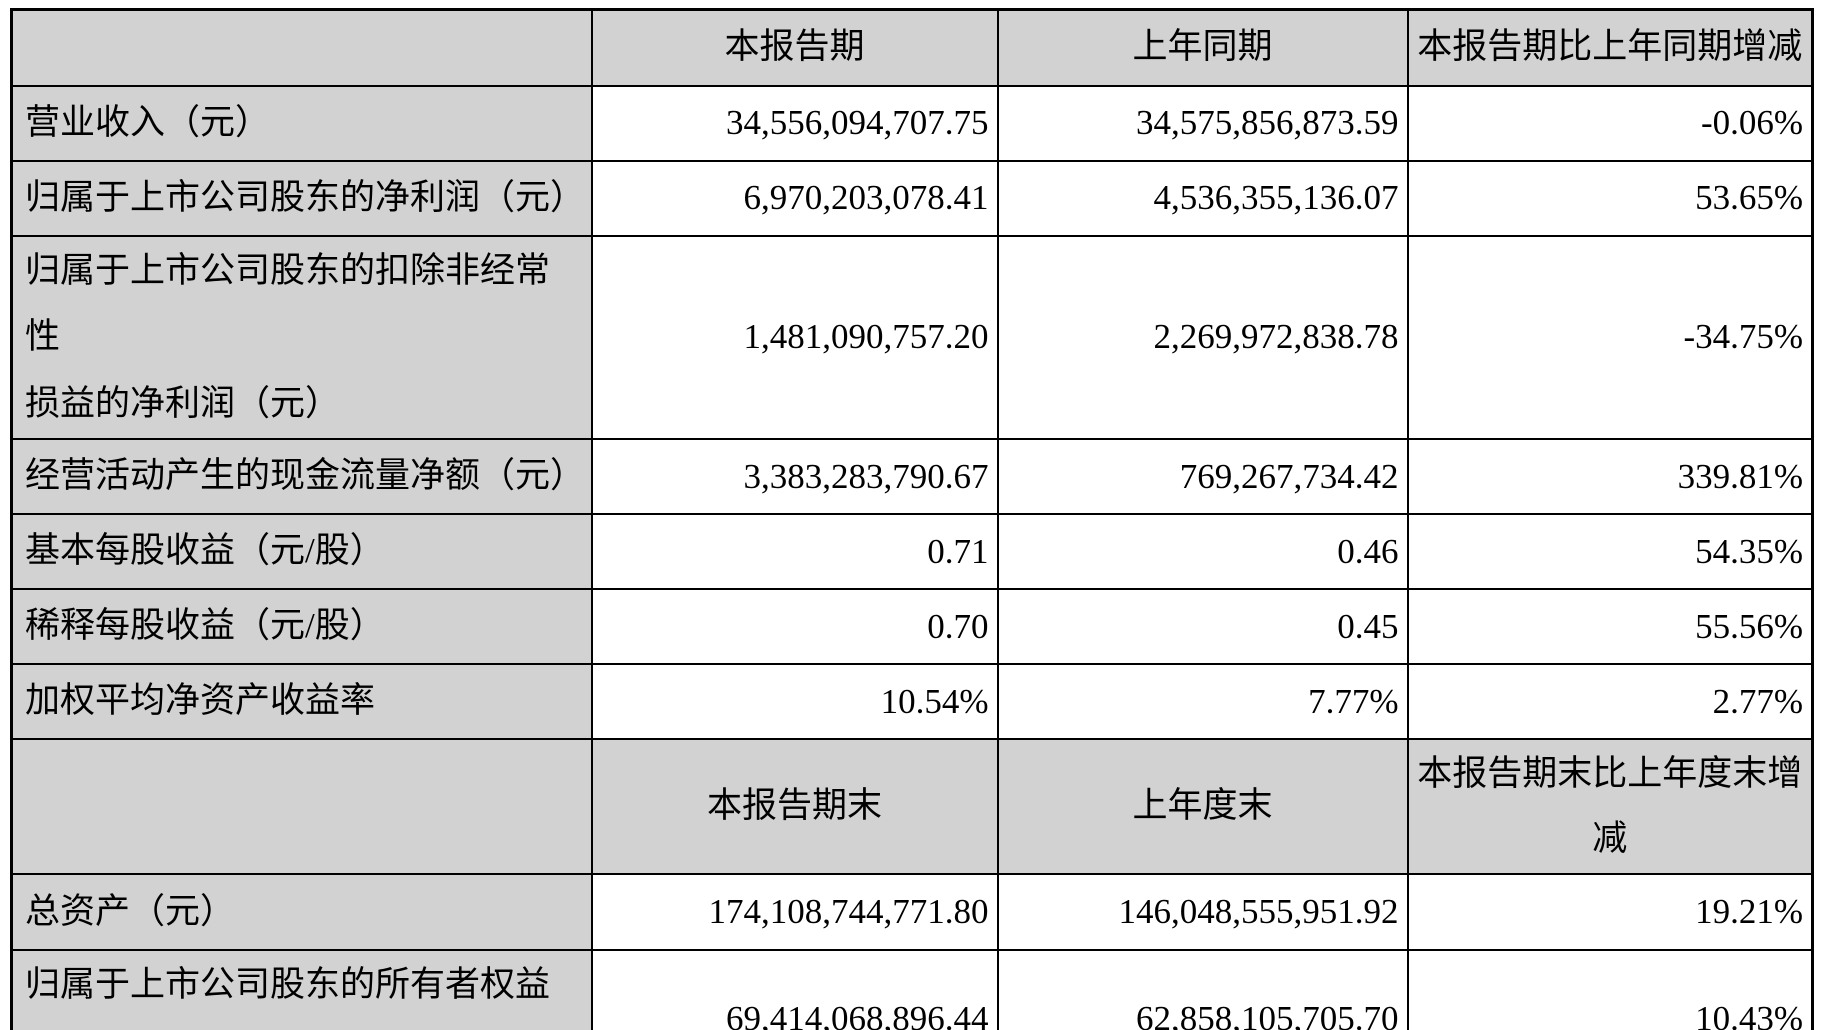 The image size is (1822, 1030). Describe the element at coordinates (1202, 701) in the screenshot. I see `value-prior: 7.77%` at that location.